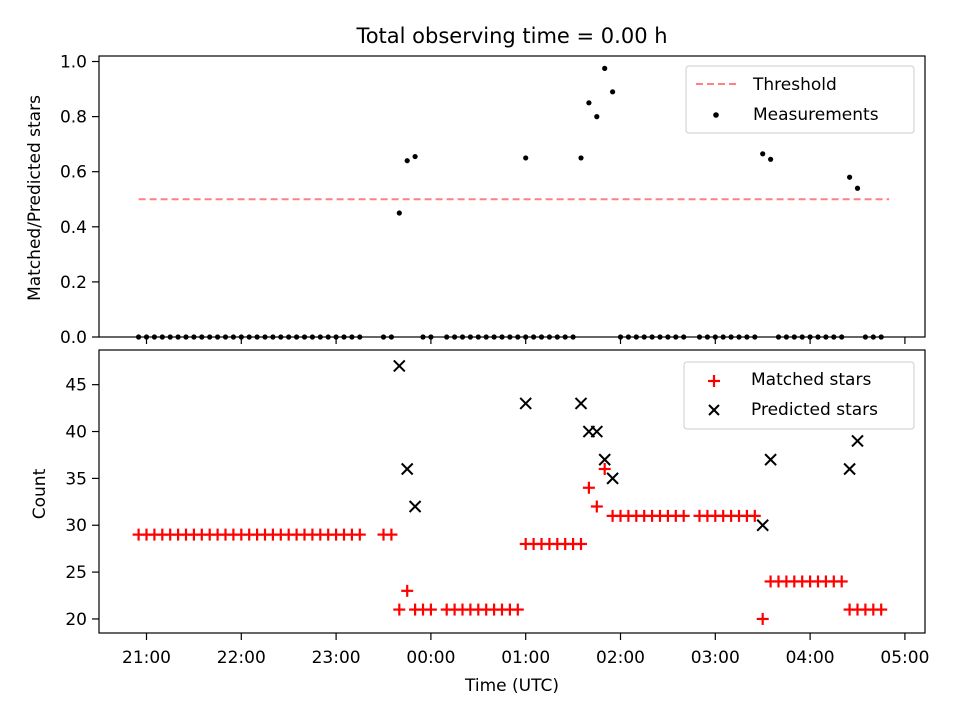 Image resolution: width=960 pixels, height=724 pixels. Describe the element at coordinates (76, 573) in the screenshot. I see `bottom-y-tick-label: 25` at that location.